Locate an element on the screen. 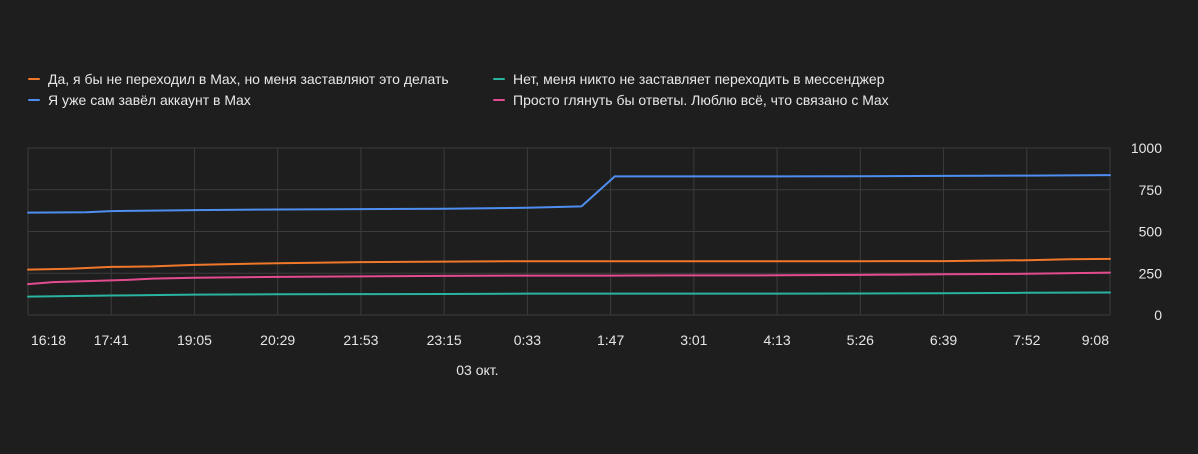 This screenshot has height=454, width=1198. x-date-sublabel: 03 окт. is located at coordinates (477, 370).